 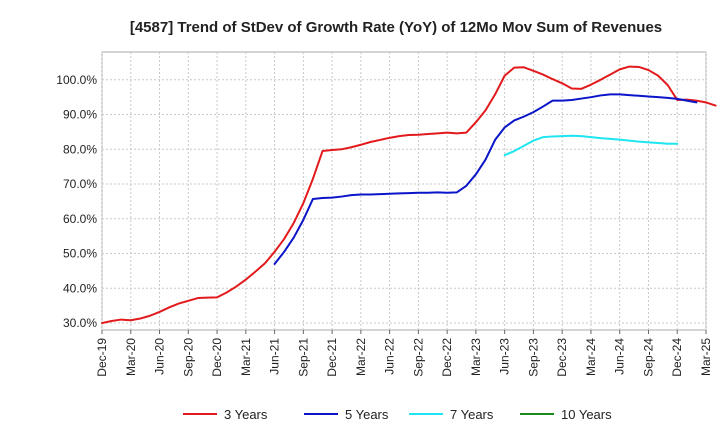 What do you see at coordinates (397, 414) in the screenshot?
I see `legend: 3 Years 5 Years 7 Years 10 Years` at bounding box center [397, 414].